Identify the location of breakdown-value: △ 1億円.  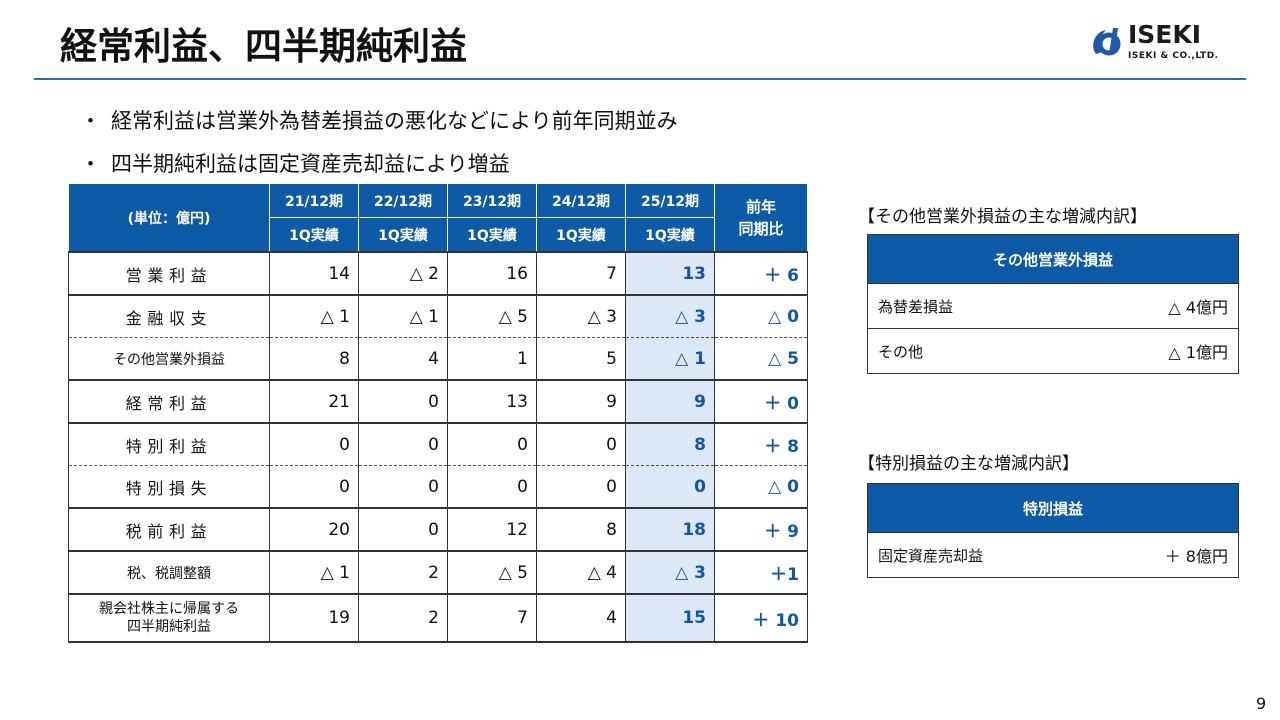
(1154, 351).